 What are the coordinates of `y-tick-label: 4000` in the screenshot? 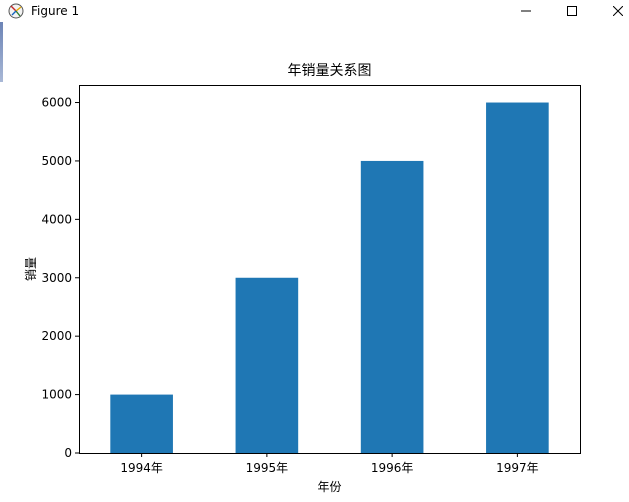 It's located at (56, 219).